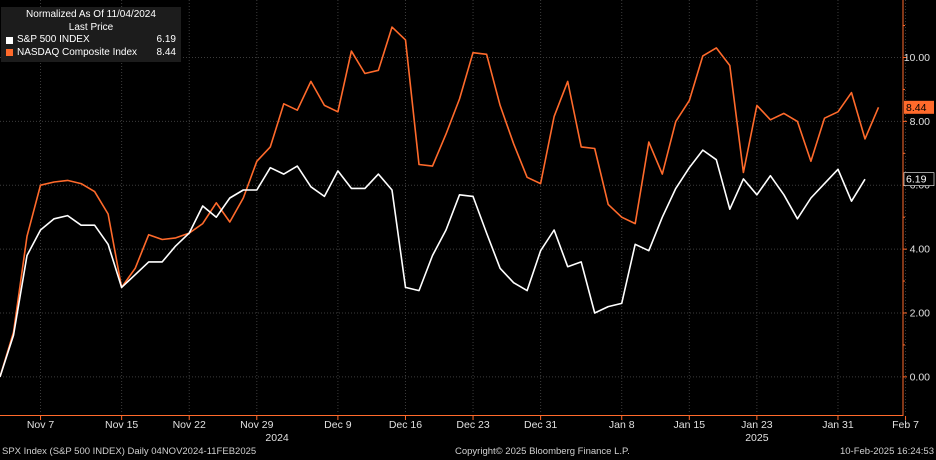 This screenshot has height=460, width=936. I want to click on x-tick-label: Dec 31, so click(540, 425).